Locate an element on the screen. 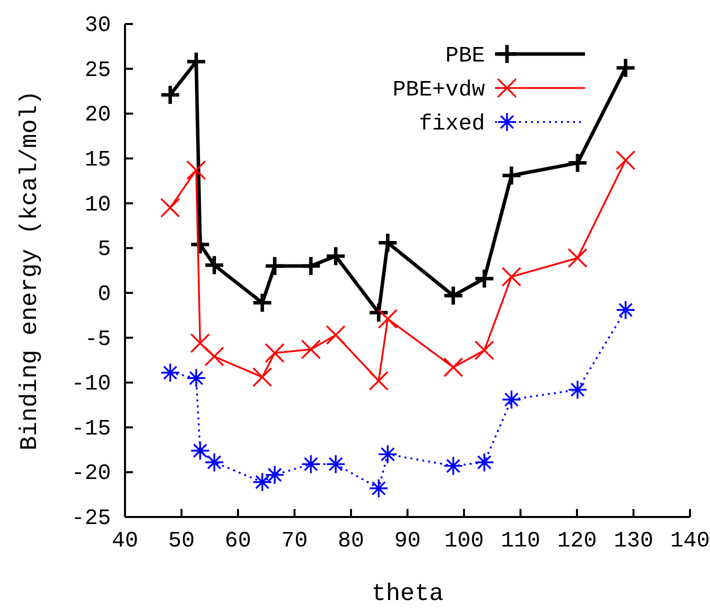 The width and height of the screenshot is (710, 608). y-tick-label: 0 is located at coordinates (104, 294).